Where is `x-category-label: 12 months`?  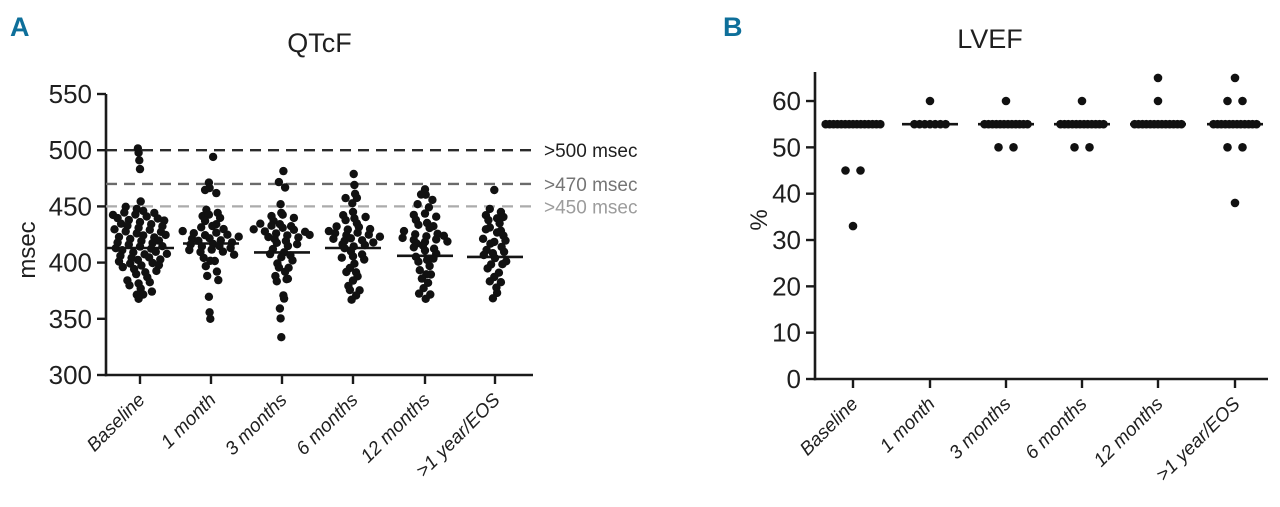 x-category-label: 12 months is located at coordinates (1129, 432).